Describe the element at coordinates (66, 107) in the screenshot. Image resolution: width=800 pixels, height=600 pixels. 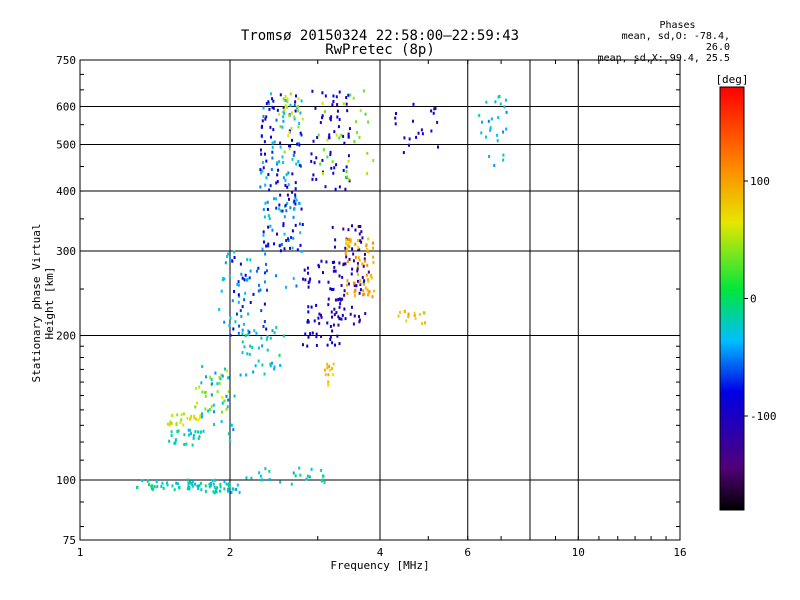
I see `y-tick-label: 600` at that location.